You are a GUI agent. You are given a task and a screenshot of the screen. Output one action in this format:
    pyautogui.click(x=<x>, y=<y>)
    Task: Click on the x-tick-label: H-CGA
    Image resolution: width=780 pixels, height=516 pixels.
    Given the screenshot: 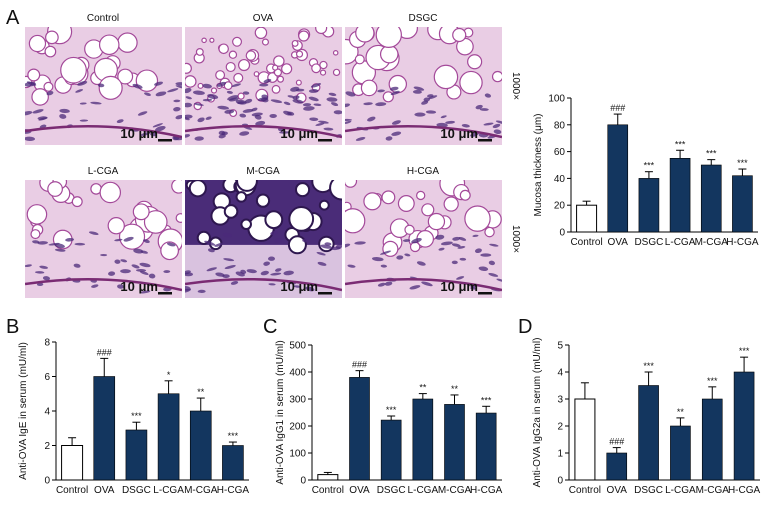 What is the action you would take?
    pyautogui.click(x=486, y=490)
    